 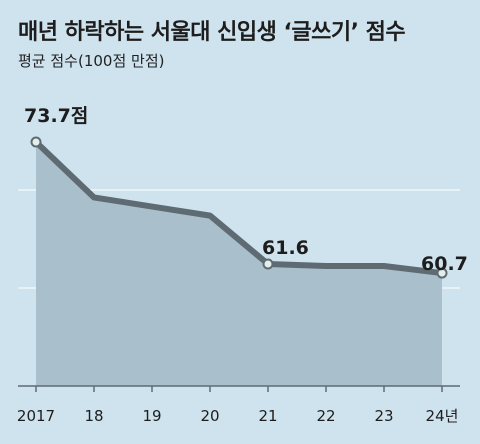 What do you see at coordinates (91, 61) in the screenshot?
I see `chart-subtitle: 평균 점수(100점 만점)` at bounding box center [91, 61].